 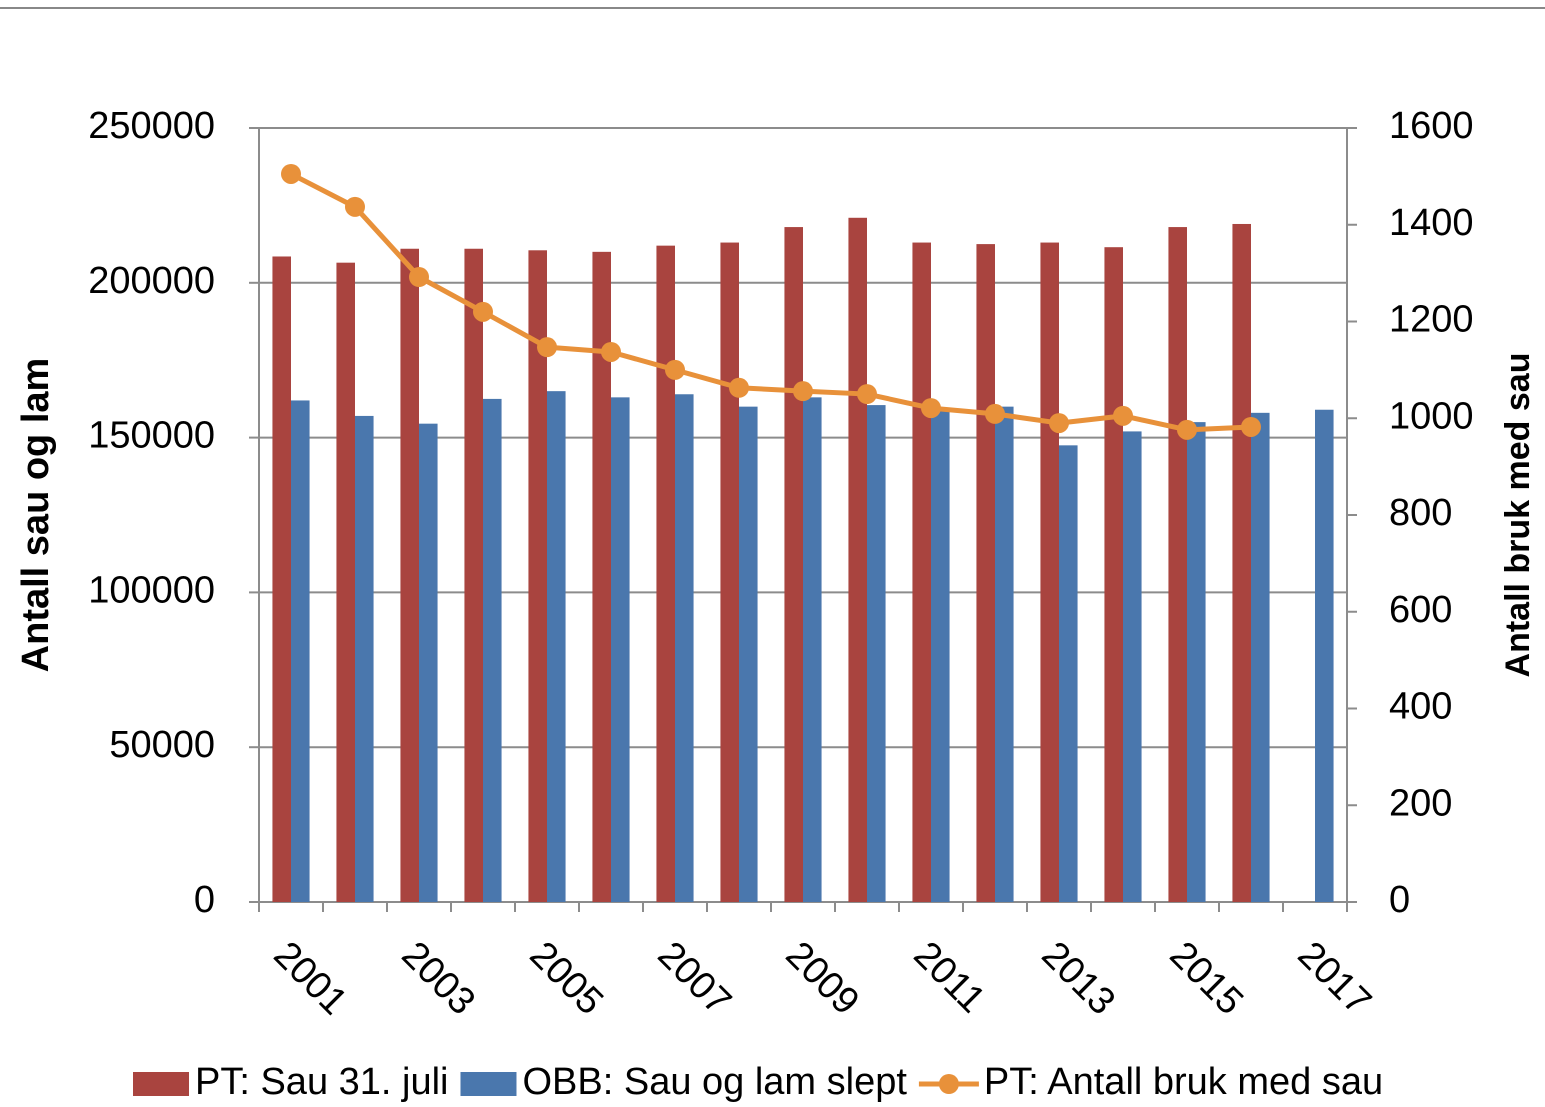 What do you see at coordinates (949, 977) in the screenshot?
I see `x-tick-label: 2011` at bounding box center [949, 977].